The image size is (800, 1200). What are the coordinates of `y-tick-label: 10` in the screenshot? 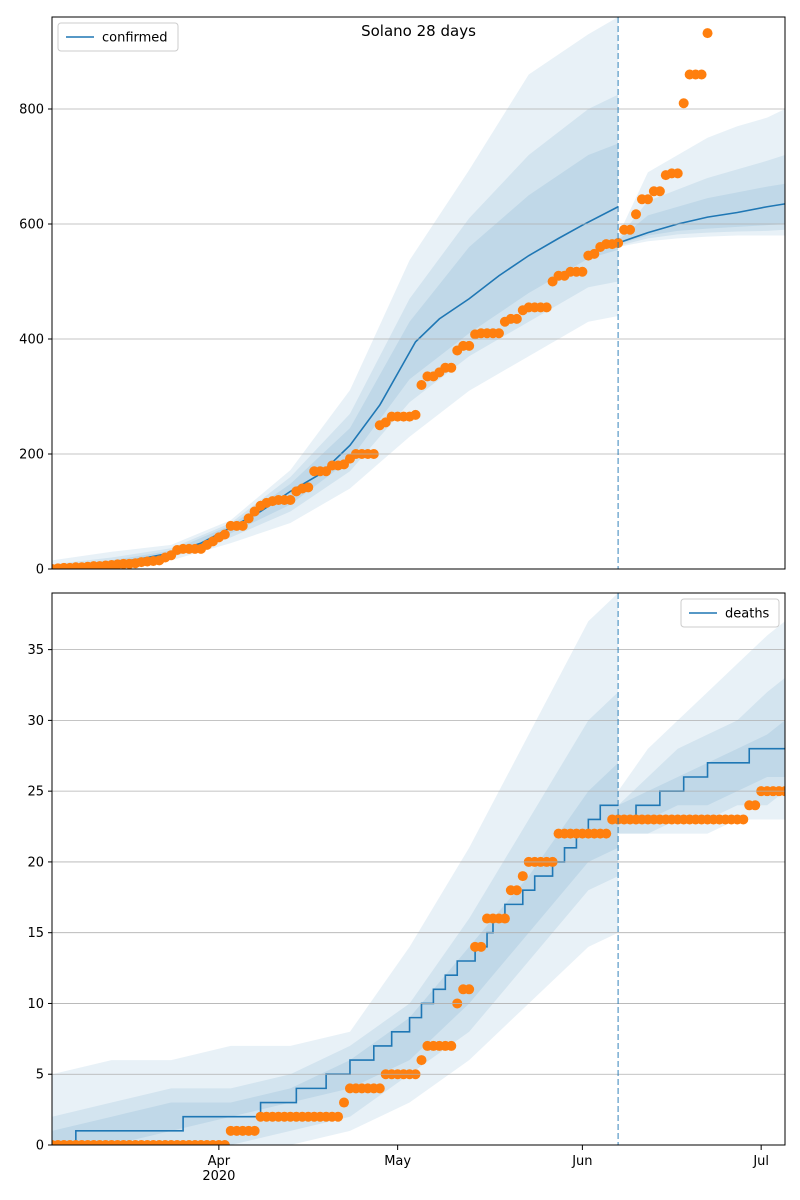 It's located at (35, 1004).